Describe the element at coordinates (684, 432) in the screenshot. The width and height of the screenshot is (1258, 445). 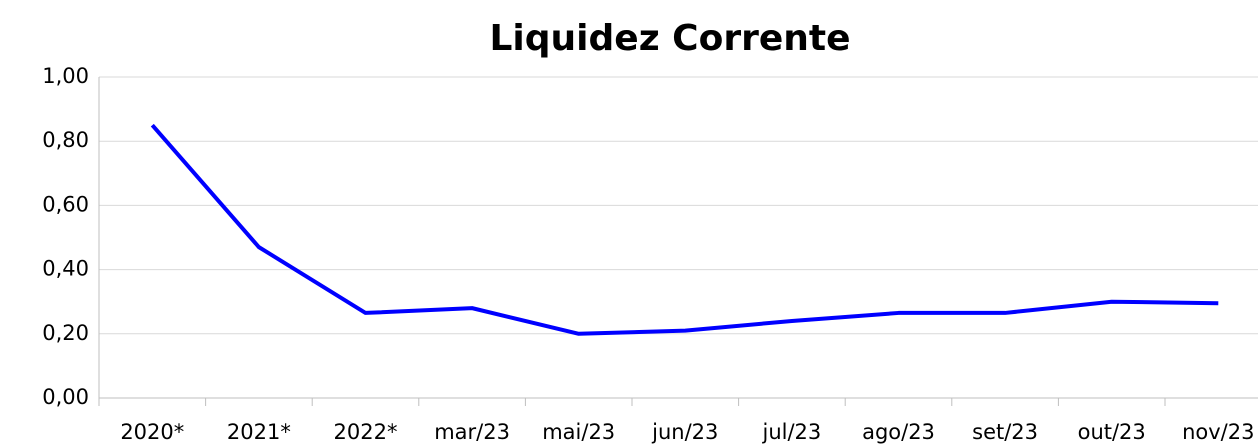
I see `x-tick-label: jun/23` at that location.